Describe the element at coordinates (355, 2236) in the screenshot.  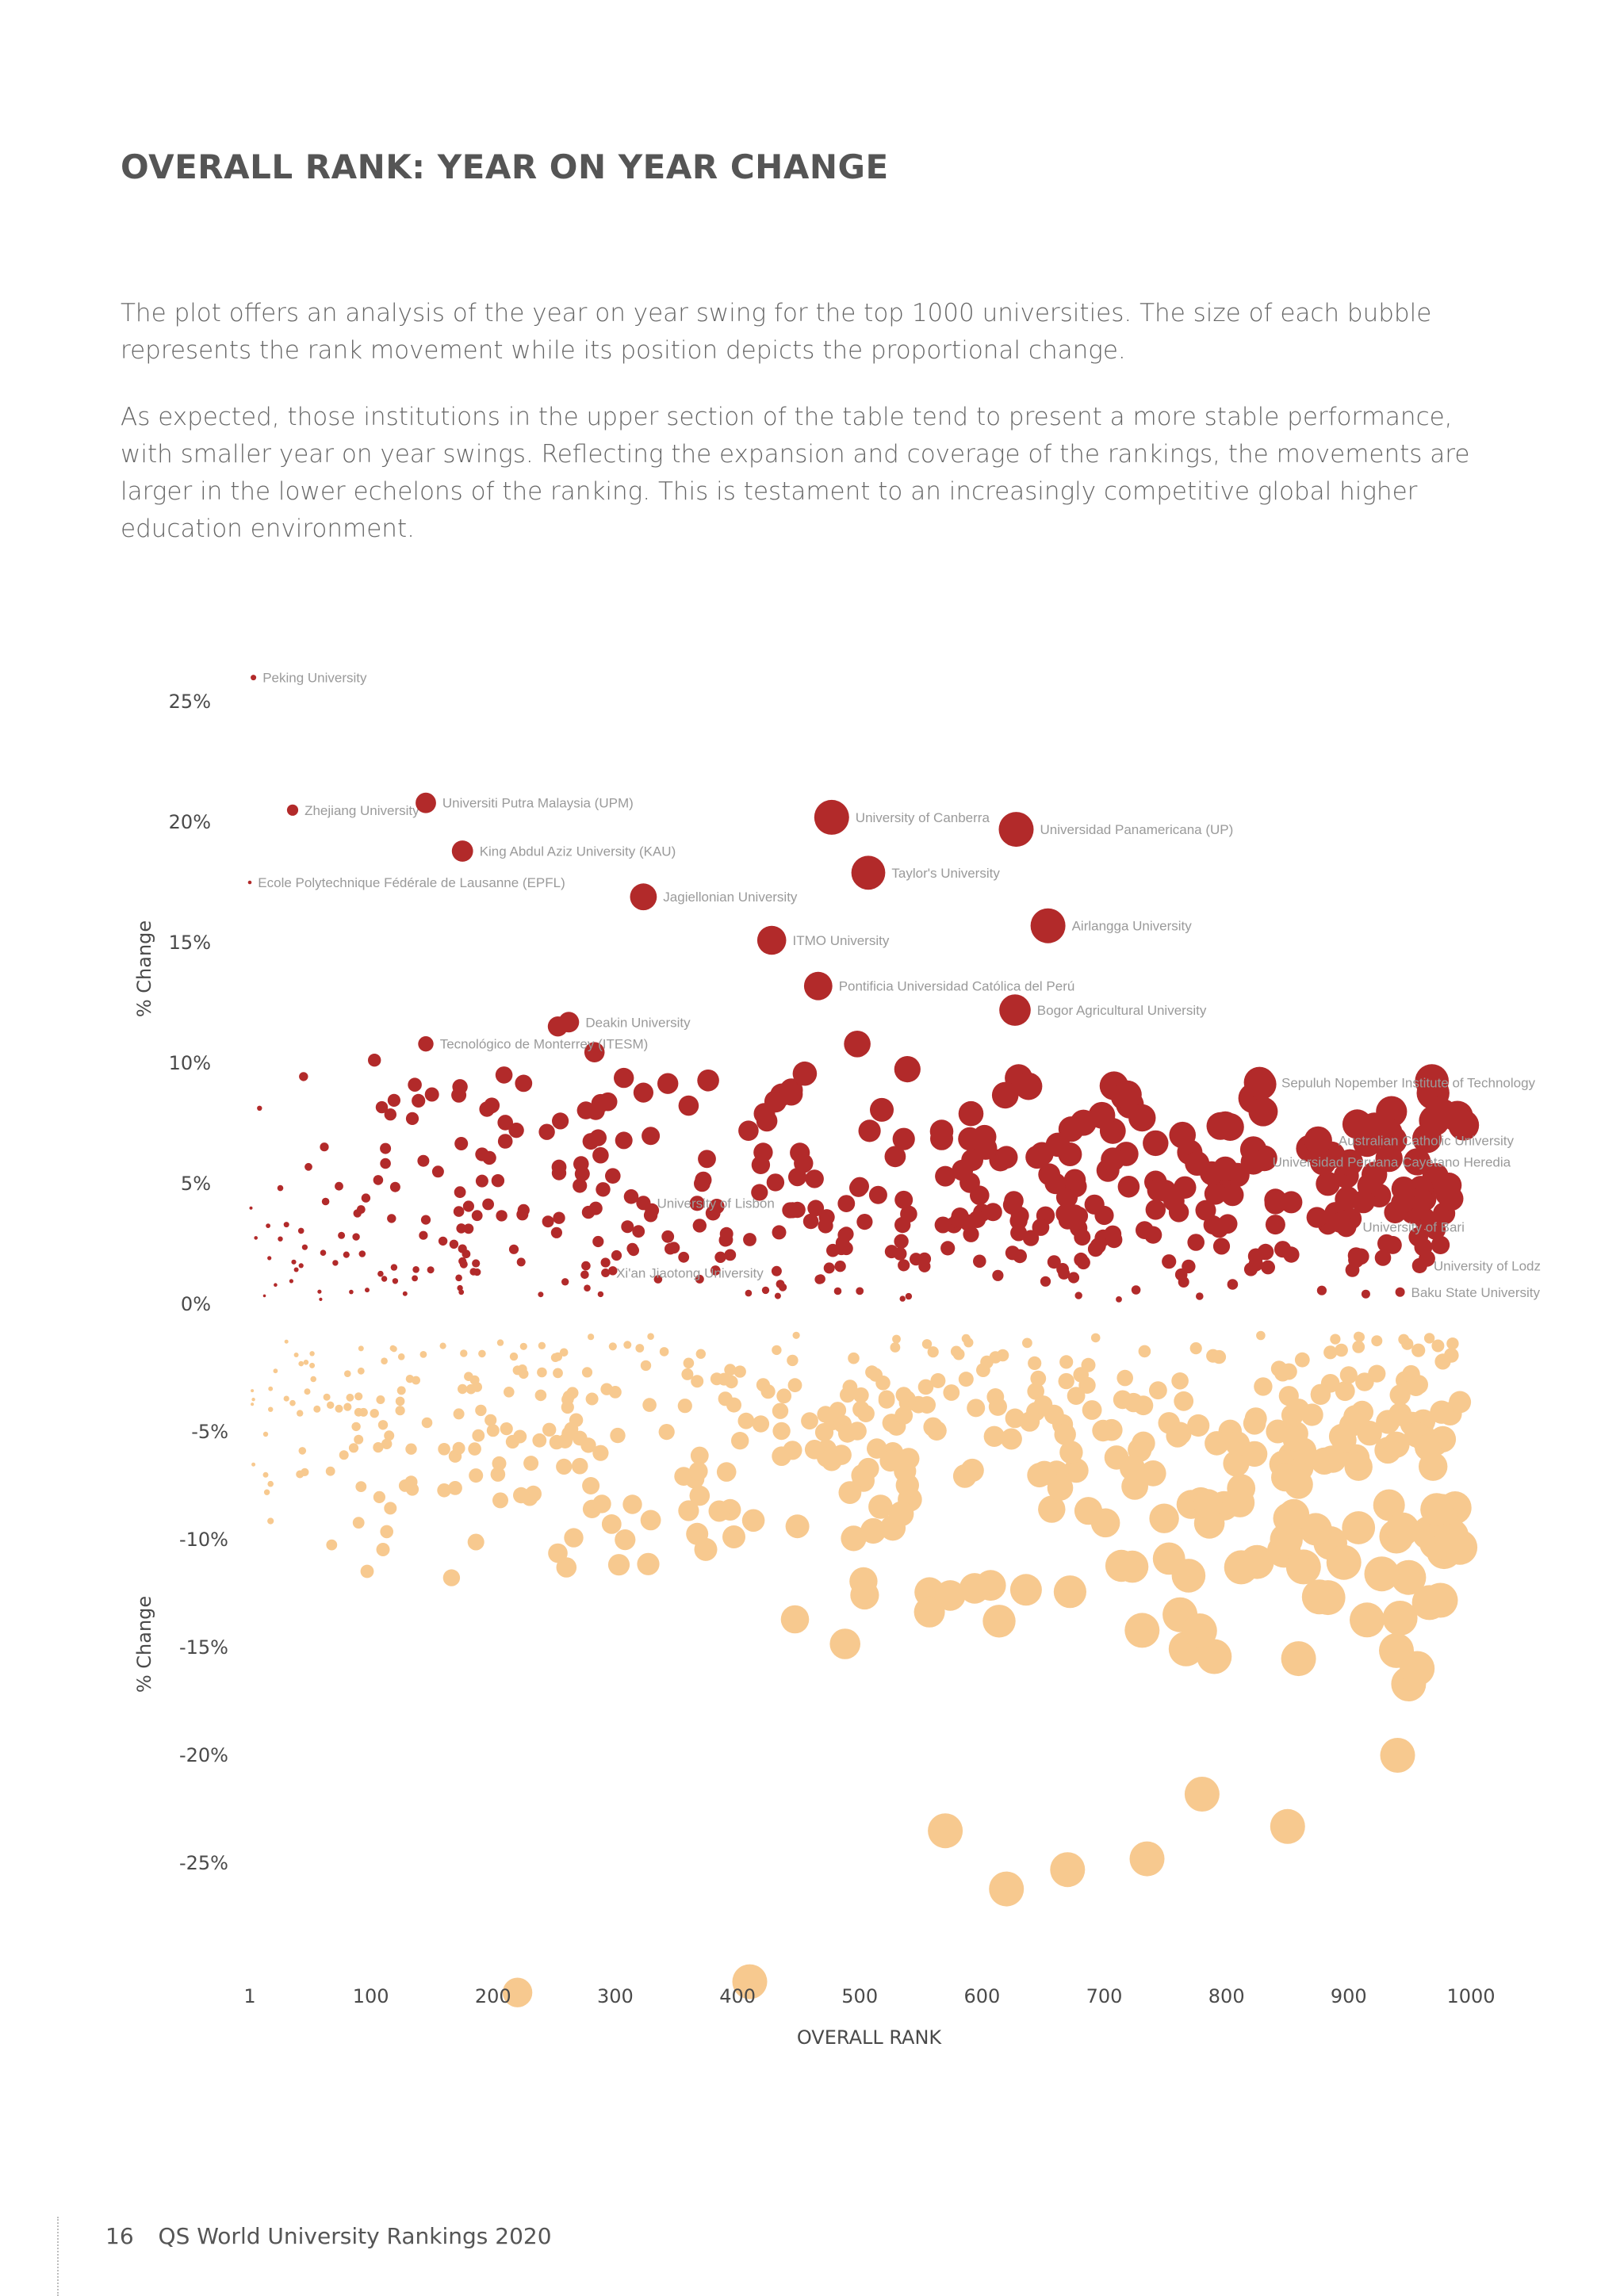
I see `publication-title: QS World University Rankings 2020` at that location.